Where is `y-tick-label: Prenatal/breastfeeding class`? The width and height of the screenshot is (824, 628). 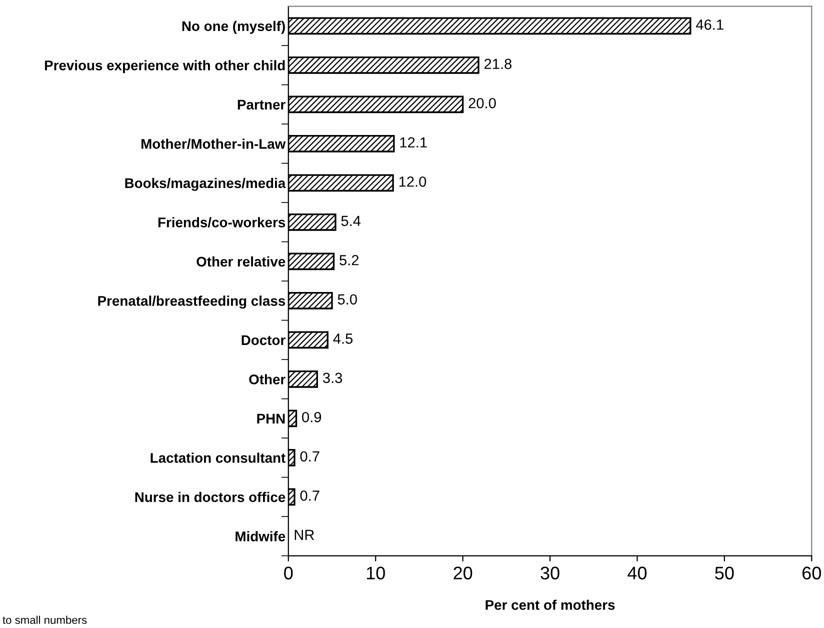
y-tick-label: Prenatal/breastfeeding class is located at coordinates (192, 302).